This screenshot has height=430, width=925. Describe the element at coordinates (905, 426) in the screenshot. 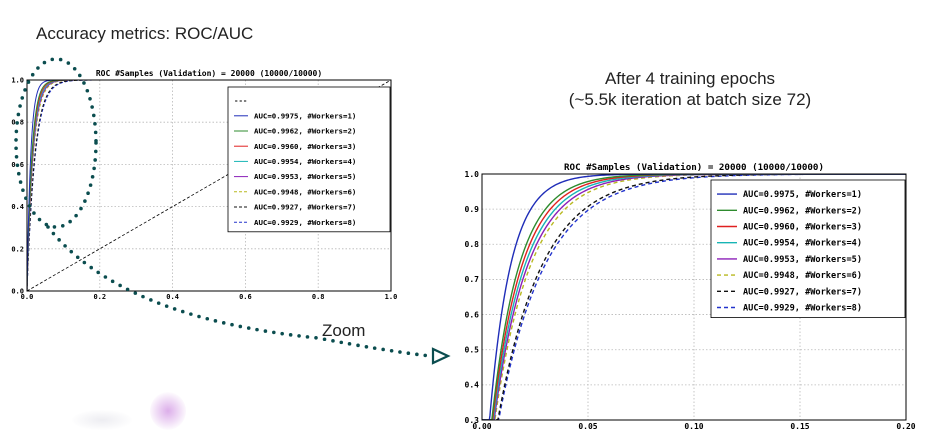

I see `x-tick-label: 0.20` at that location.